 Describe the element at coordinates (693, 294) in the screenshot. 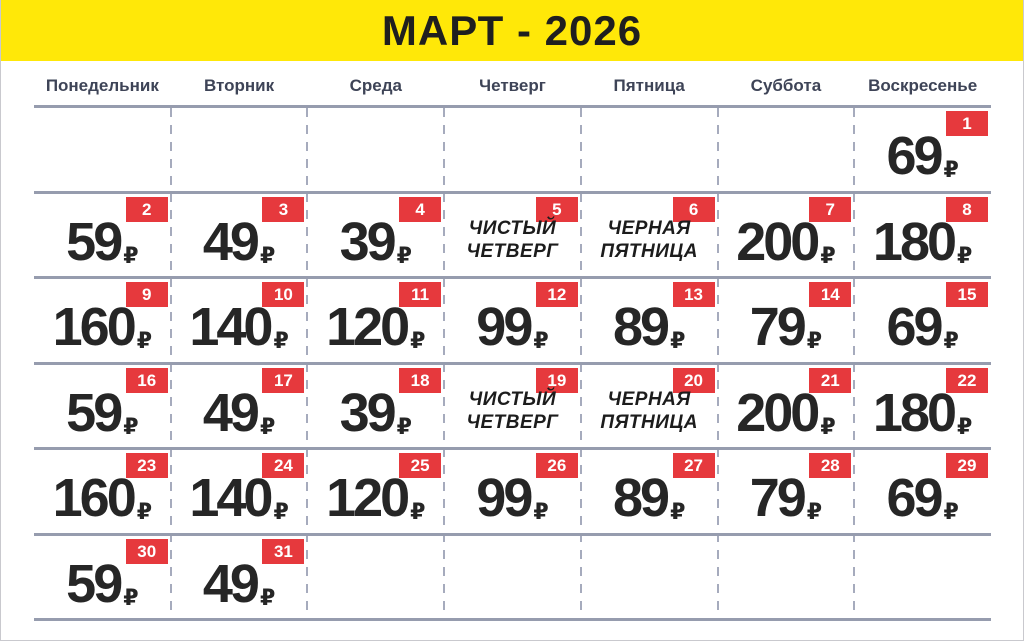

I see `day-number-badge: 13` at that location.